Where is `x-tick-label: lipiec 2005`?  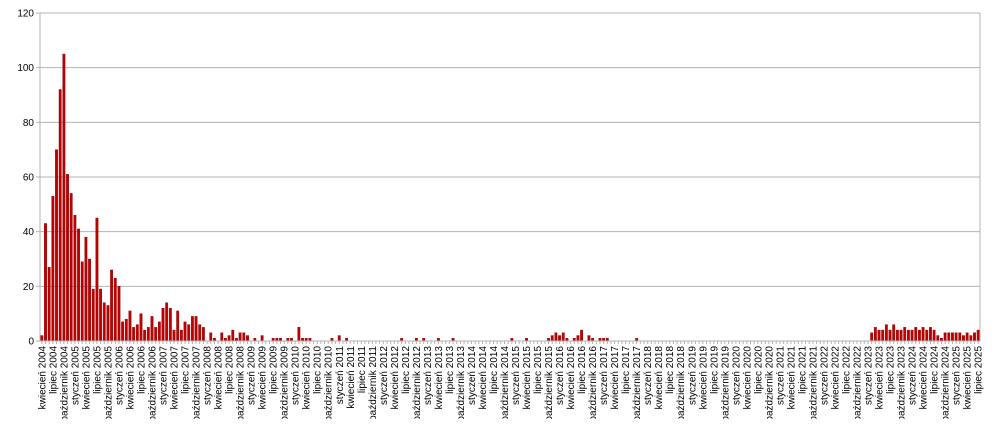 x-tick-label: lipiec 2005 is located at coordinates (97, 370).